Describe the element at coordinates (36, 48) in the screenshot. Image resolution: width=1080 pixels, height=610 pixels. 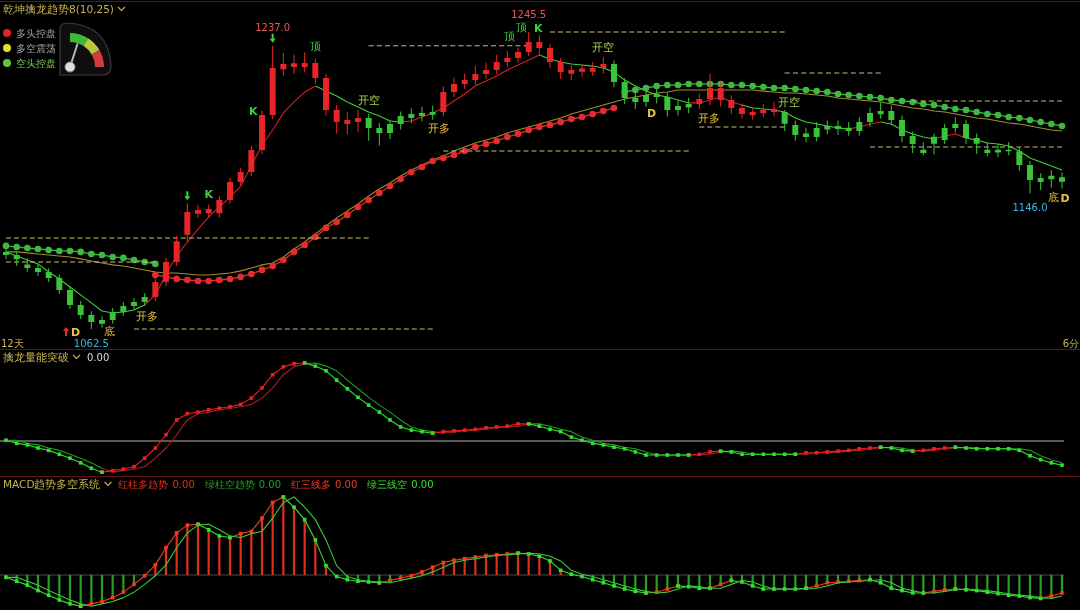
I see `annotation: 多空震荡` at that location.